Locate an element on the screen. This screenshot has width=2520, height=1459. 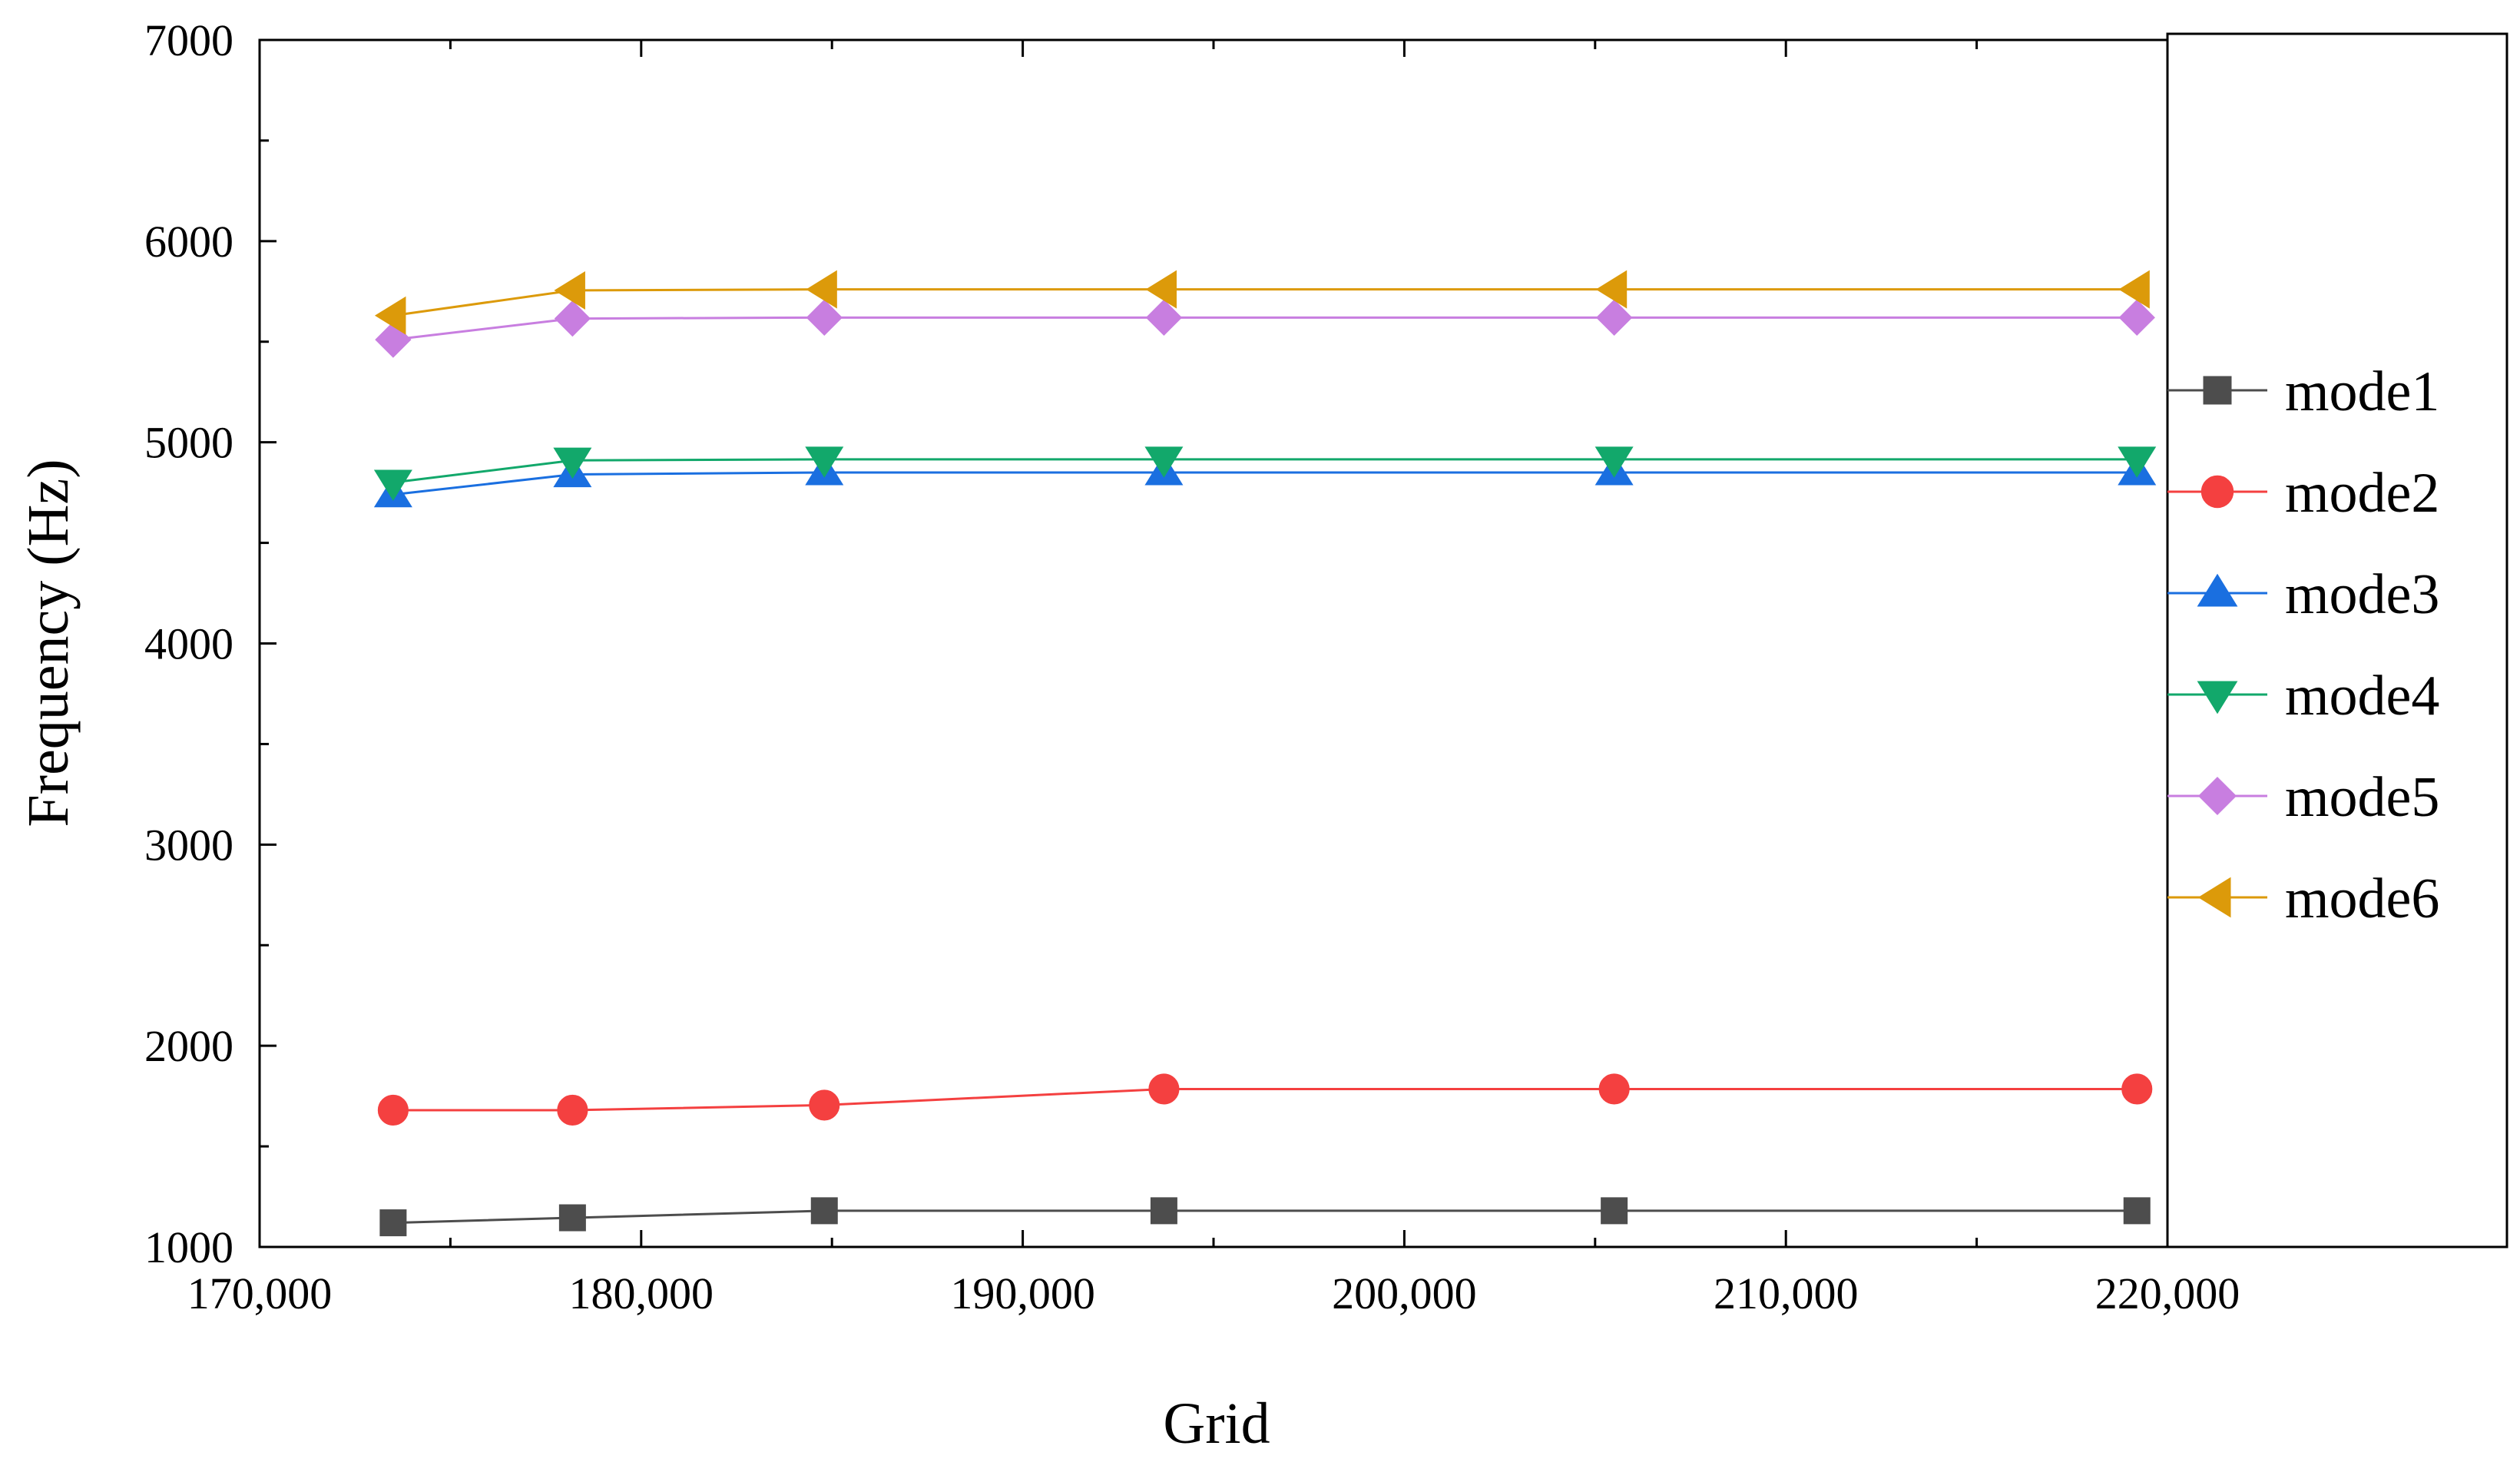
legend-item-mode5: mode5 is located at coordinates (2303, 797).